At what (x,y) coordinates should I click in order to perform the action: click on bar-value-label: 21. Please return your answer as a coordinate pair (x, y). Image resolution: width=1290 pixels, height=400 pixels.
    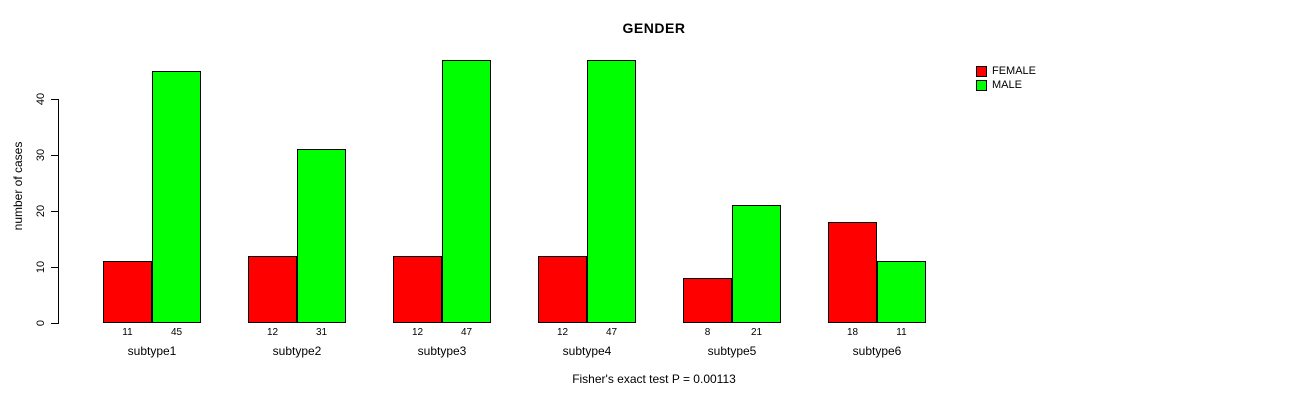
    Looking at the image, I should click on (756, 332).